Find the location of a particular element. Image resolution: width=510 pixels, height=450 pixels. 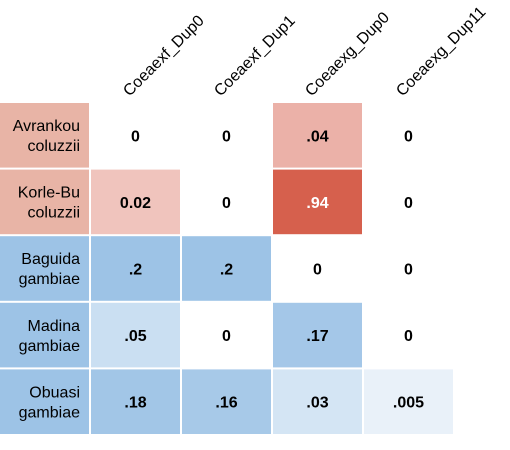

cell-value-label: .17 is located at coordinates (317, 336).